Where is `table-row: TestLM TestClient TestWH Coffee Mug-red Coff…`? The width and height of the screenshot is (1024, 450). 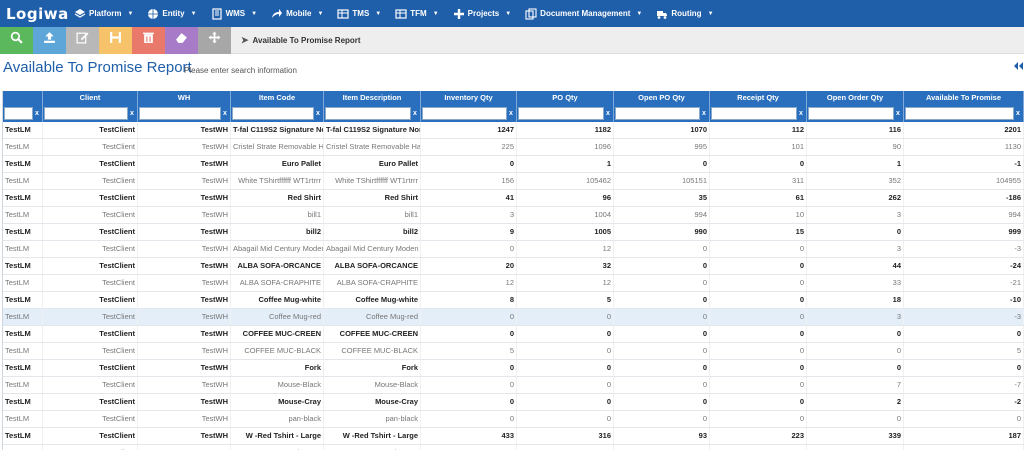
table-row: TestLM TestClient TestWH Coffee Mug-red Coff… is located at coordinates (513, 317).